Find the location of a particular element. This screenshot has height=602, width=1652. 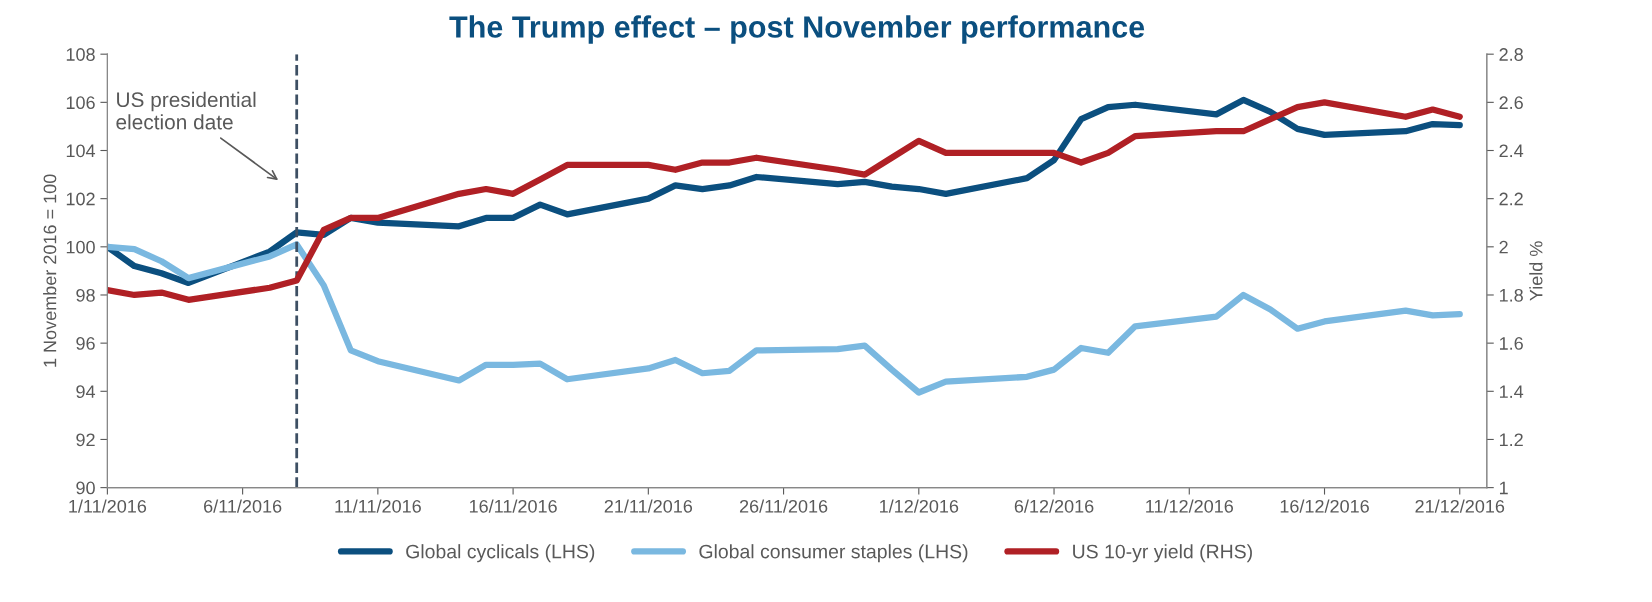

y-tick-label: 96 is located at coordinates (85, 343).